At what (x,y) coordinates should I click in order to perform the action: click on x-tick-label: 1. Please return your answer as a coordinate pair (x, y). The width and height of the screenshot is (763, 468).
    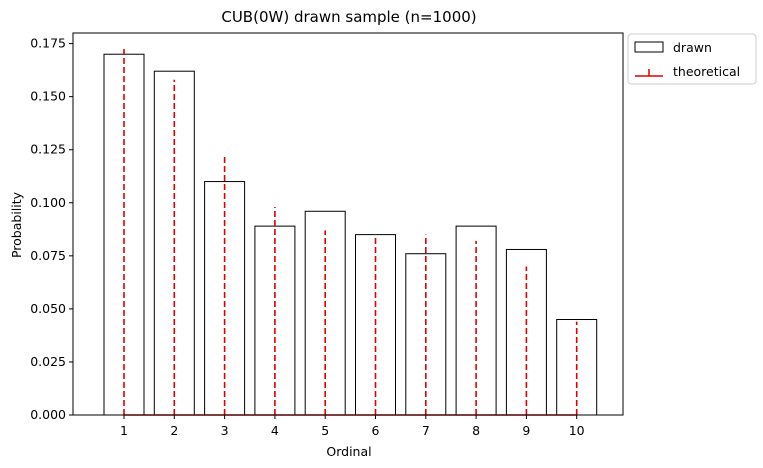
    Looking at the image, I should click on (124, 430).